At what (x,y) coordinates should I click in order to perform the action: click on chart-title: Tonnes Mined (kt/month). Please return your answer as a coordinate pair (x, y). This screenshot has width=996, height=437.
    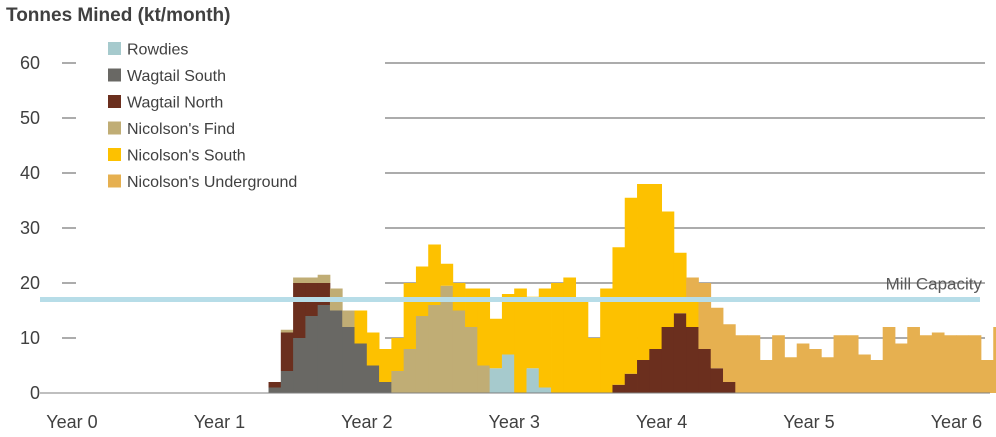
    Looking at the image, I should click on (118, 15).